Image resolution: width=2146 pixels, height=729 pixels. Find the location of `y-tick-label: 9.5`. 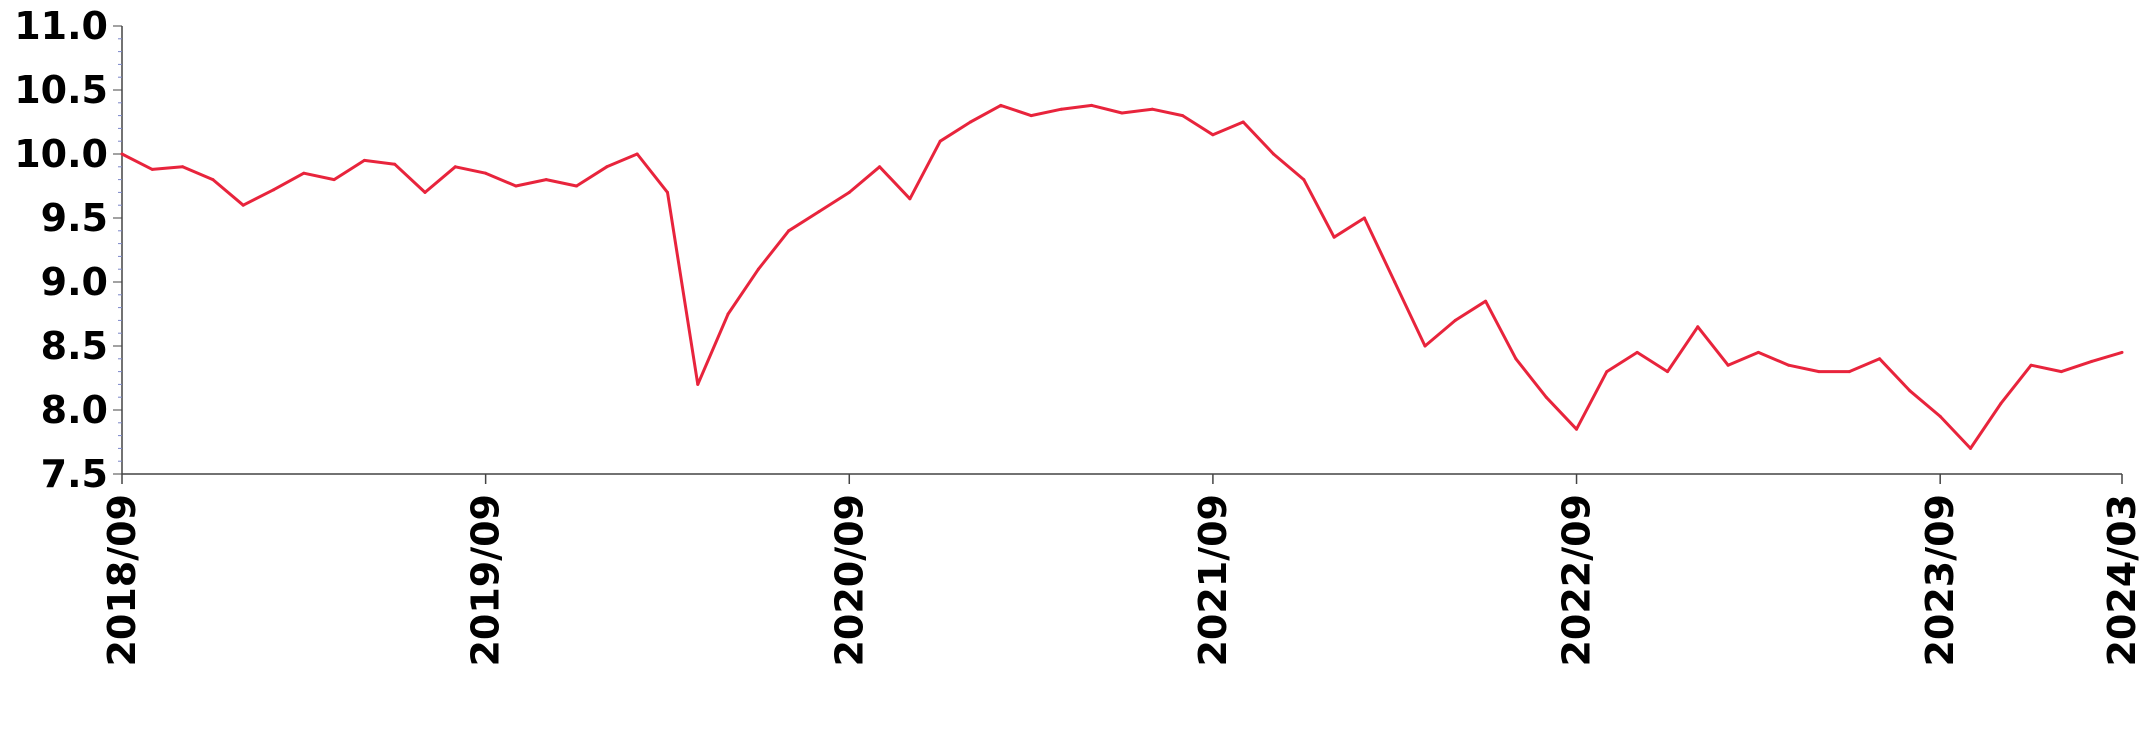

y-tick-label: 9.5 is located at coordinates (74, 218).